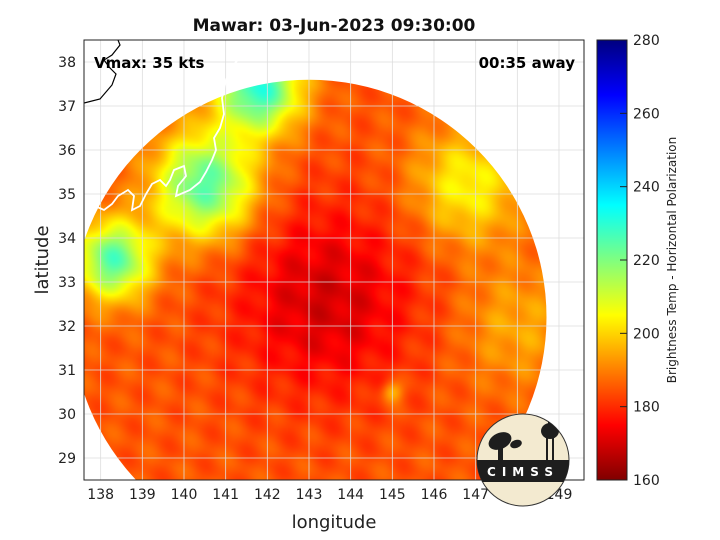 Image resolution: width=720 pixels, height=540 pixels. What do you see at coordinates (67, 261) in the screenshot?
I see `y-axis-ticks: 29 30 31 32 33 34 35 36 37 38` at bounding box center [67, 261].